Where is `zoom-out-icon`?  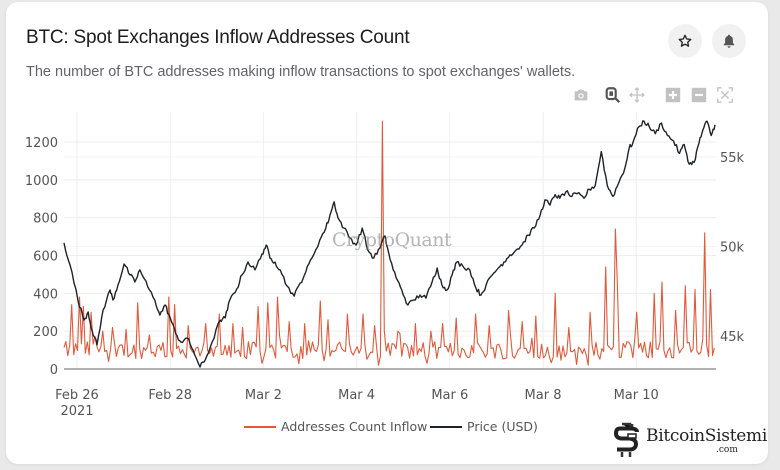 zoom-out-icon is located at coordinates (699, 95).